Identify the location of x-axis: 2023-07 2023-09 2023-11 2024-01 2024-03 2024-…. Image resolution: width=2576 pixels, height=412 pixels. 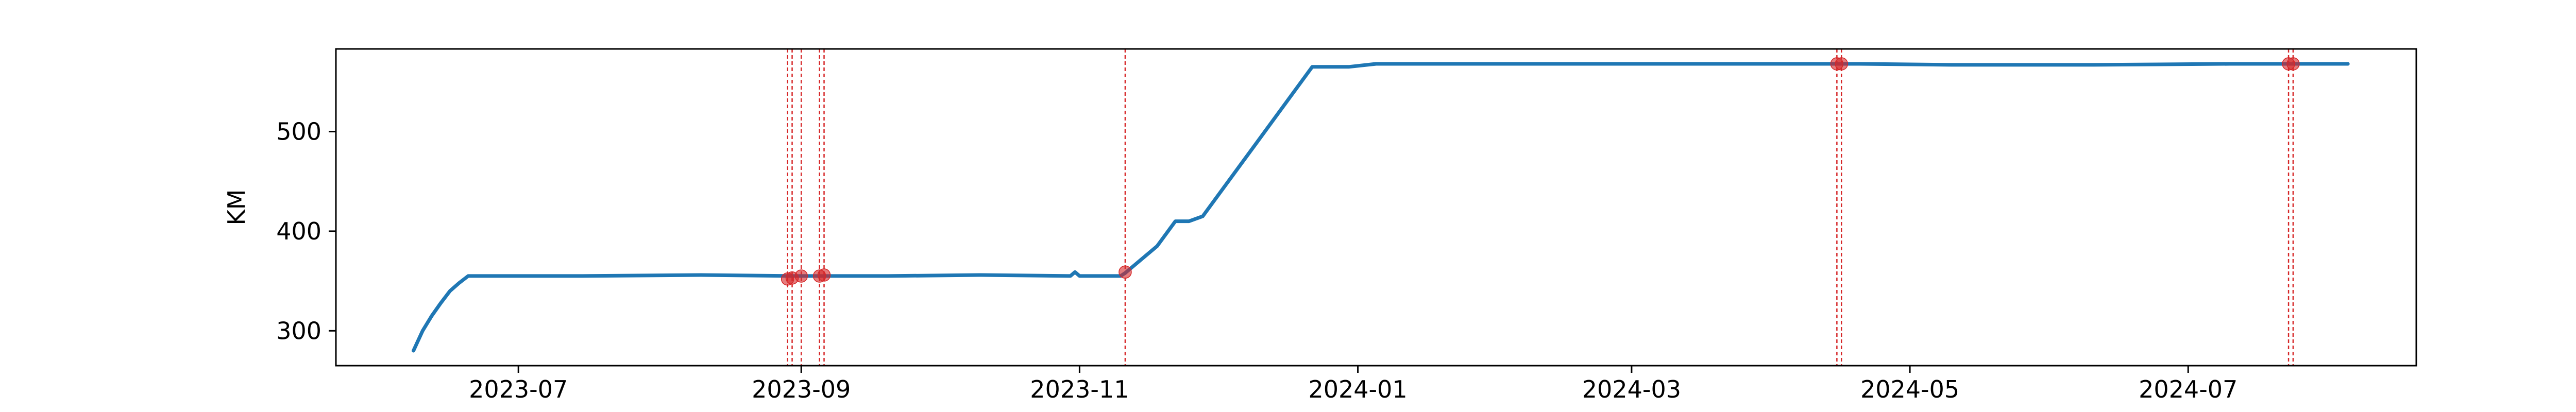
(1353, 384).